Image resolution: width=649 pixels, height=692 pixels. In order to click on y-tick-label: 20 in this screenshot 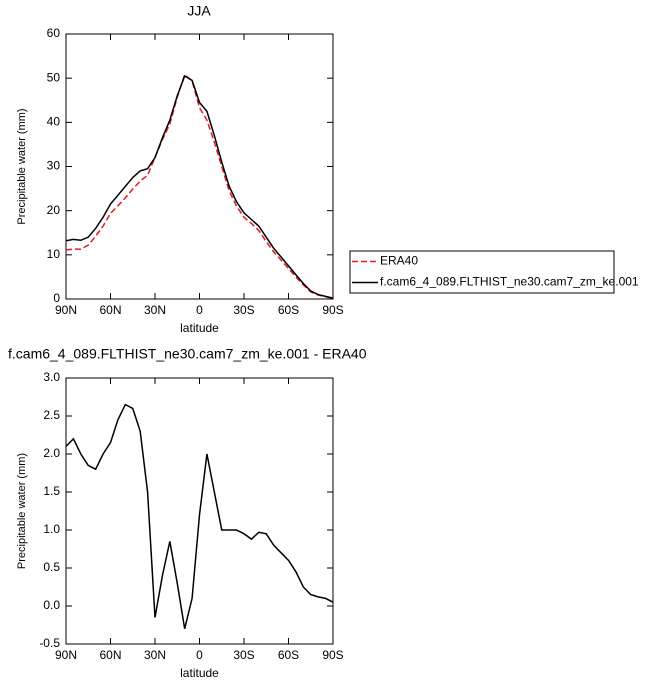, I will do `click(54, 210)`.